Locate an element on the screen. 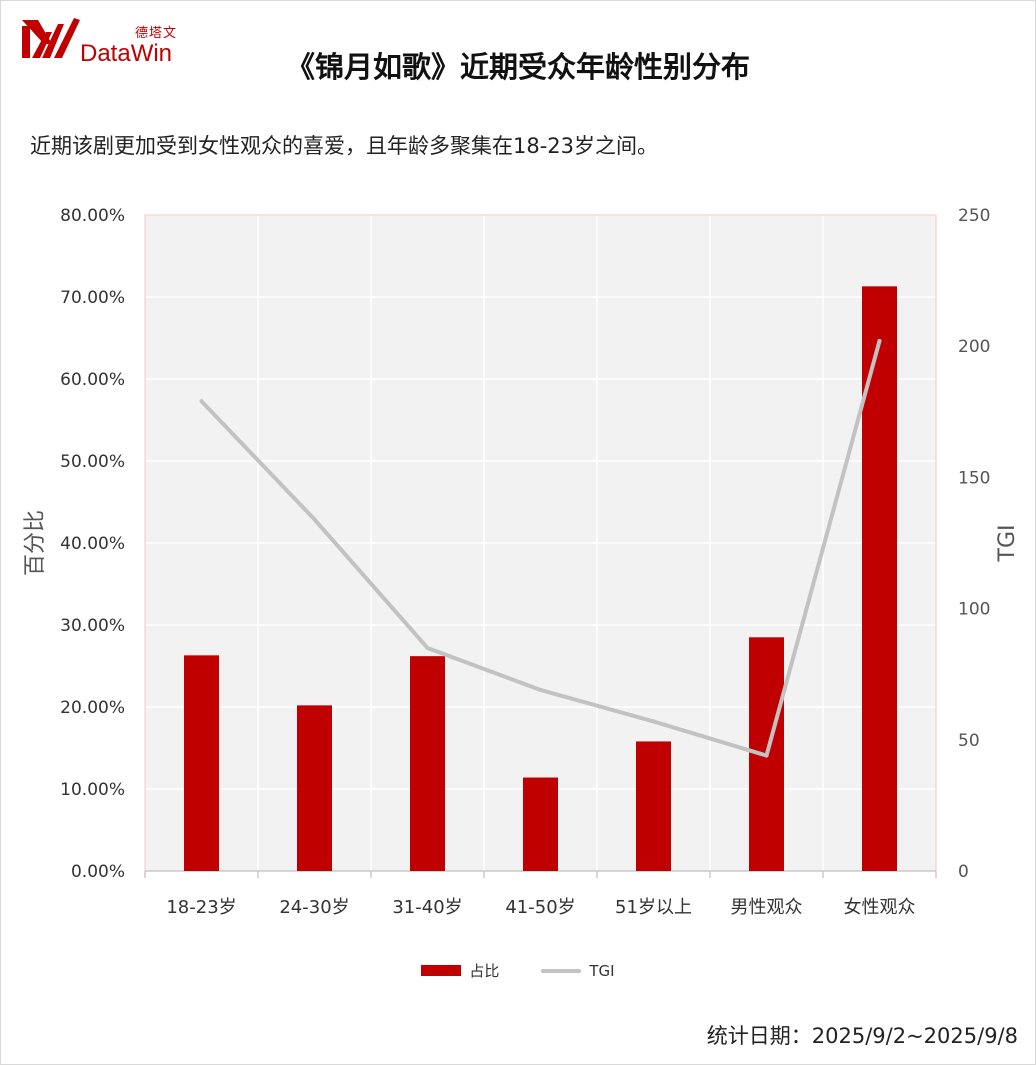 The image size is (1036, 1065). chart-title: 《锦月如歌》近期受众年龄性别分布 is located at coordinates (517, 67).